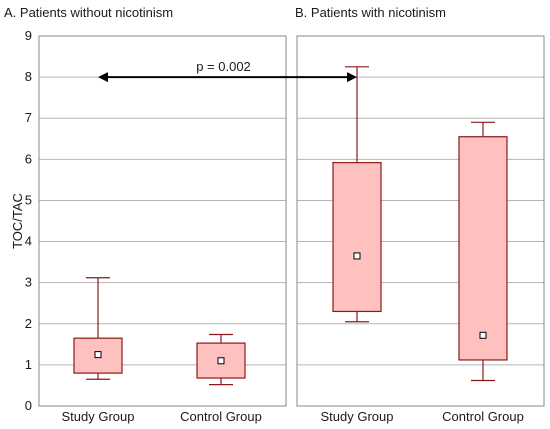  What do you see at coordinates (28, 117) in the screenshot?
I see `y-tick-label: 7` at bounding box center [28, 117].